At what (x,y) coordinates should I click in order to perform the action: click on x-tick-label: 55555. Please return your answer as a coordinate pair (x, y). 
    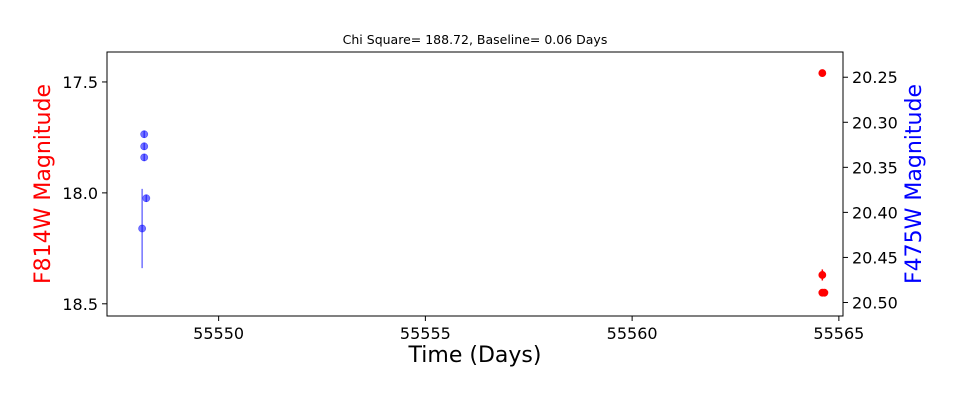
    Looking at the image, I should click on (425, 333).